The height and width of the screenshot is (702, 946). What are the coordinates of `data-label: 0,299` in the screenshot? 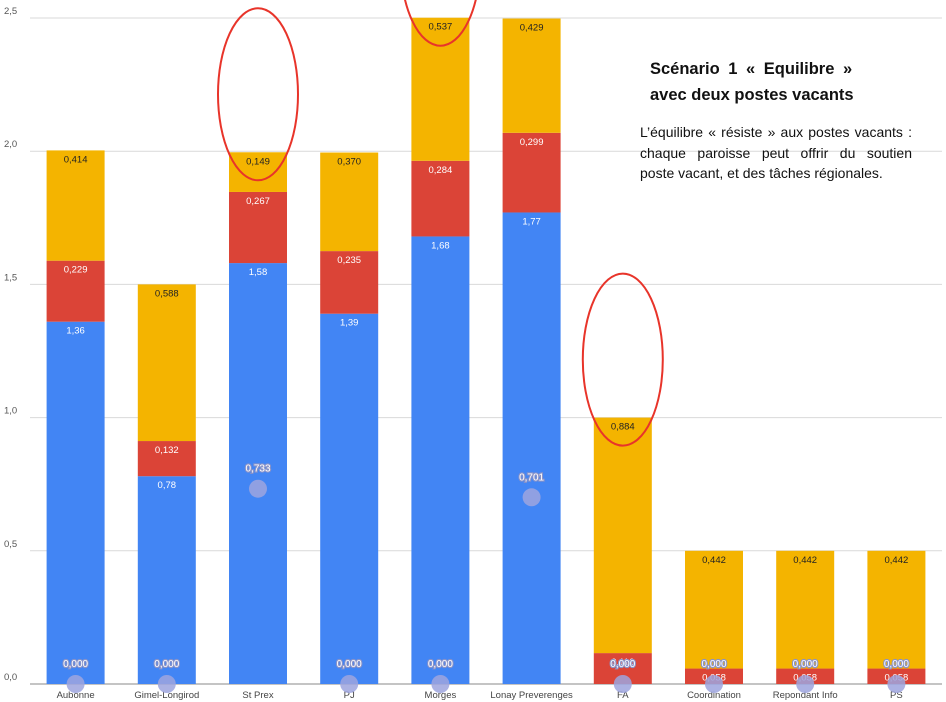 It's located at (532, 142).